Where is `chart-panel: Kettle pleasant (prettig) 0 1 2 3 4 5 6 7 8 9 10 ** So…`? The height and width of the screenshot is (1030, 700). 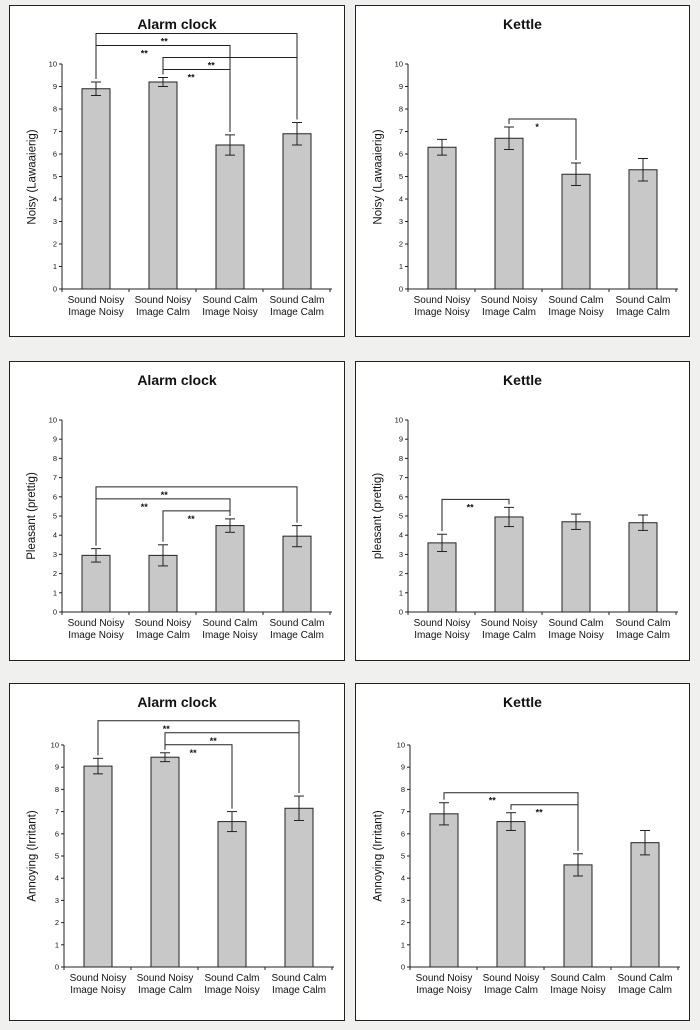
chart-panel: Kettle pleasant (prettig) 0 1 2 3 4 5 6 7 8 9 10 ** So… is located at coordinates (522, 511).